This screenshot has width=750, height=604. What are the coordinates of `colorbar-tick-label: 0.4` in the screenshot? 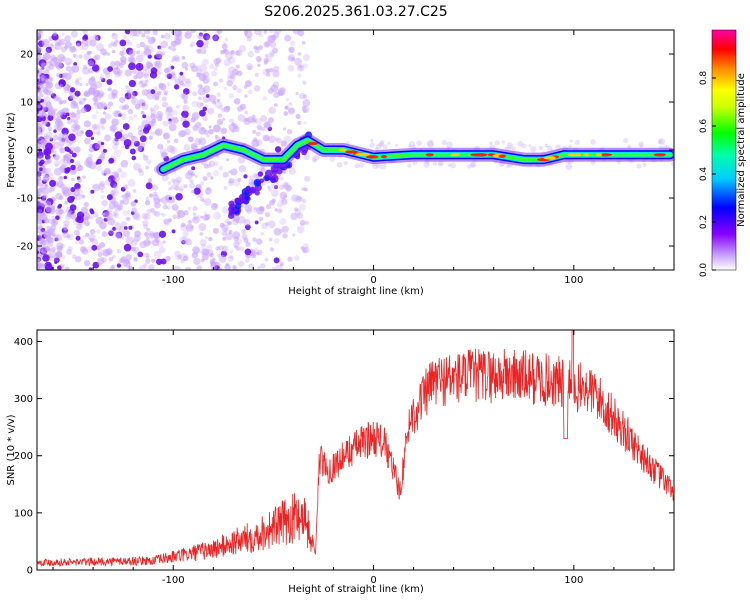 It's located at (704, 174).